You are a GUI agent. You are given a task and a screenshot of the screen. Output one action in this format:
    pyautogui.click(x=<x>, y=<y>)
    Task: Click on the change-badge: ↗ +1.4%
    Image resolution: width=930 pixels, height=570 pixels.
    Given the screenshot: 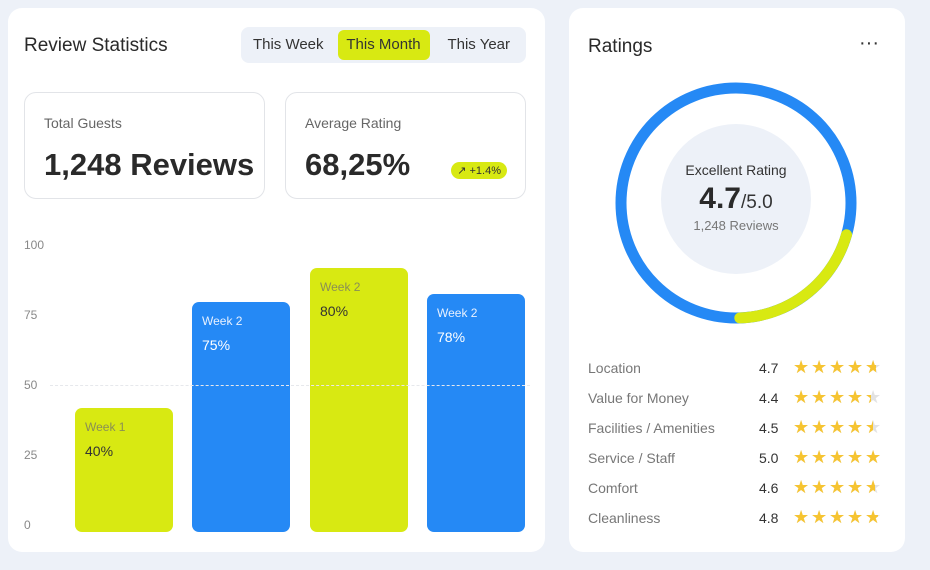 What is the action you would take?
    pyautogui.click(x=479, y=170)
    